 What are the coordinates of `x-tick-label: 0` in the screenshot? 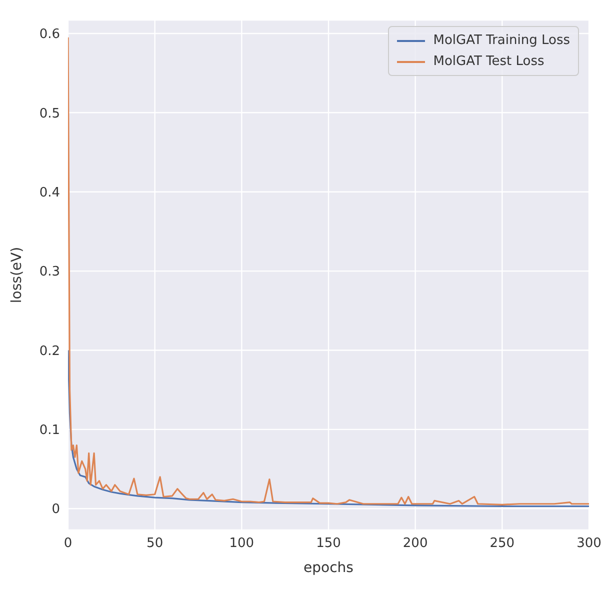 It's located at (68, 544).